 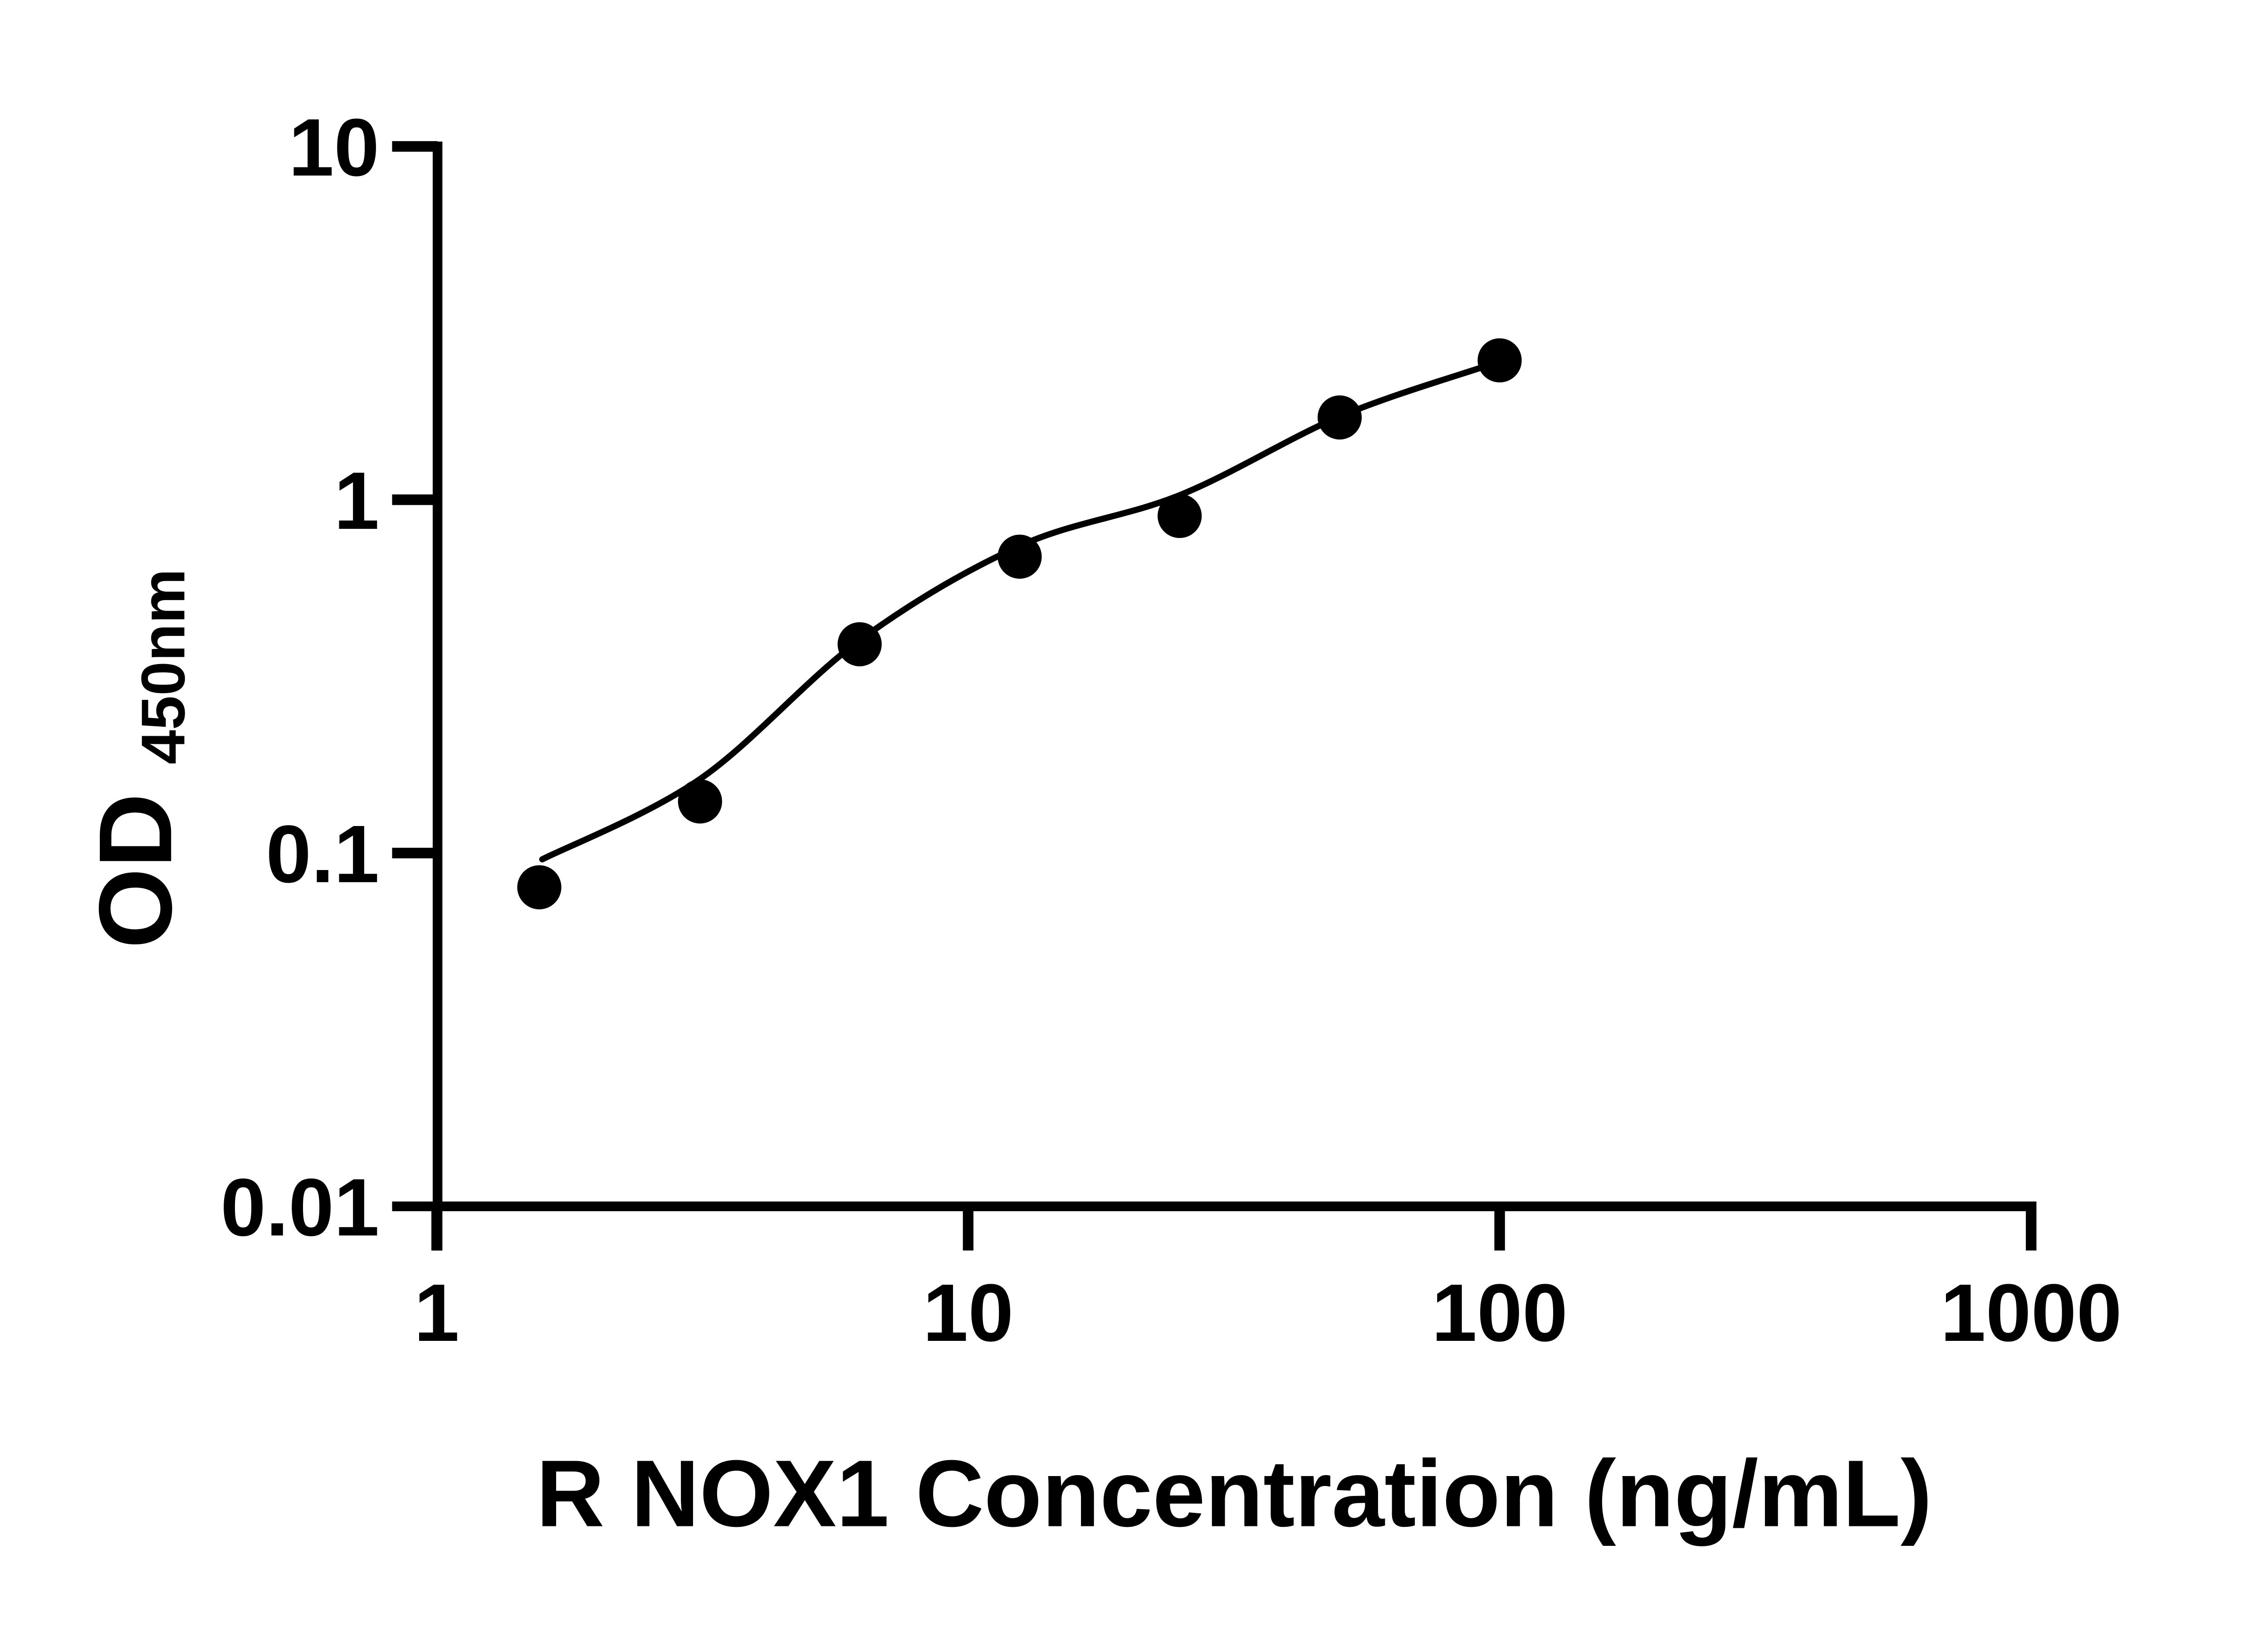 I want to click on x-tick-label: 1, so click(x=436, y=1313).